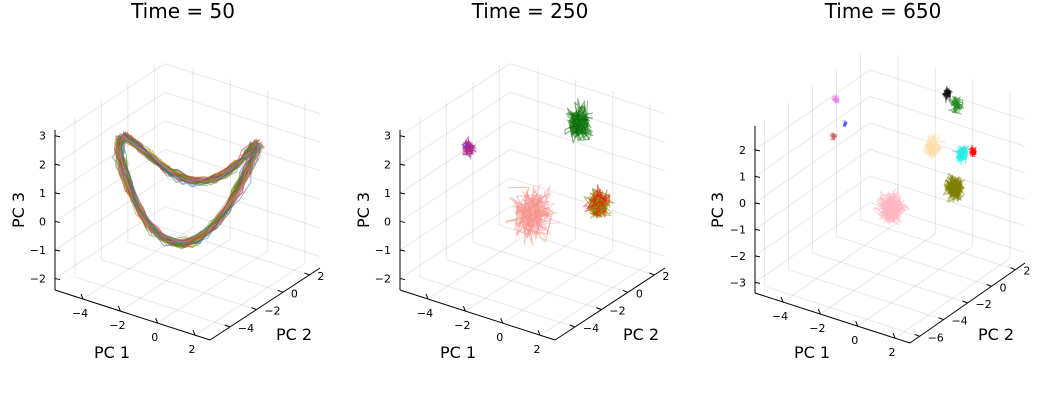 This screenshot has width=1037, height=400. Describe the element at coordinates (246, 328) in the screenshot. I see `y-tick-label: −4` at that location.